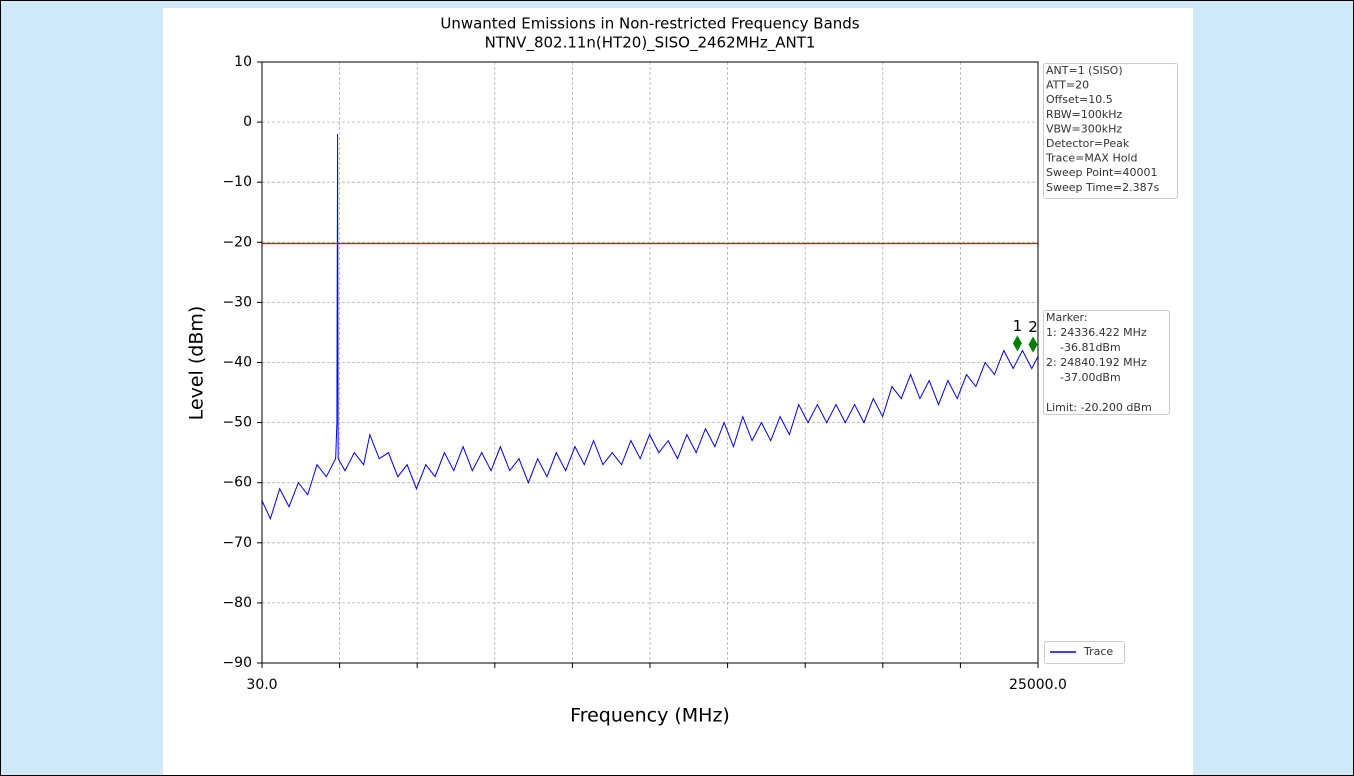 Image resolution: width=1354 pixels, height=776 pixels. Describe the element at coordinates (1084, 128) in the screenshot. I see `settings-text: VBW=300kHz` at that location.